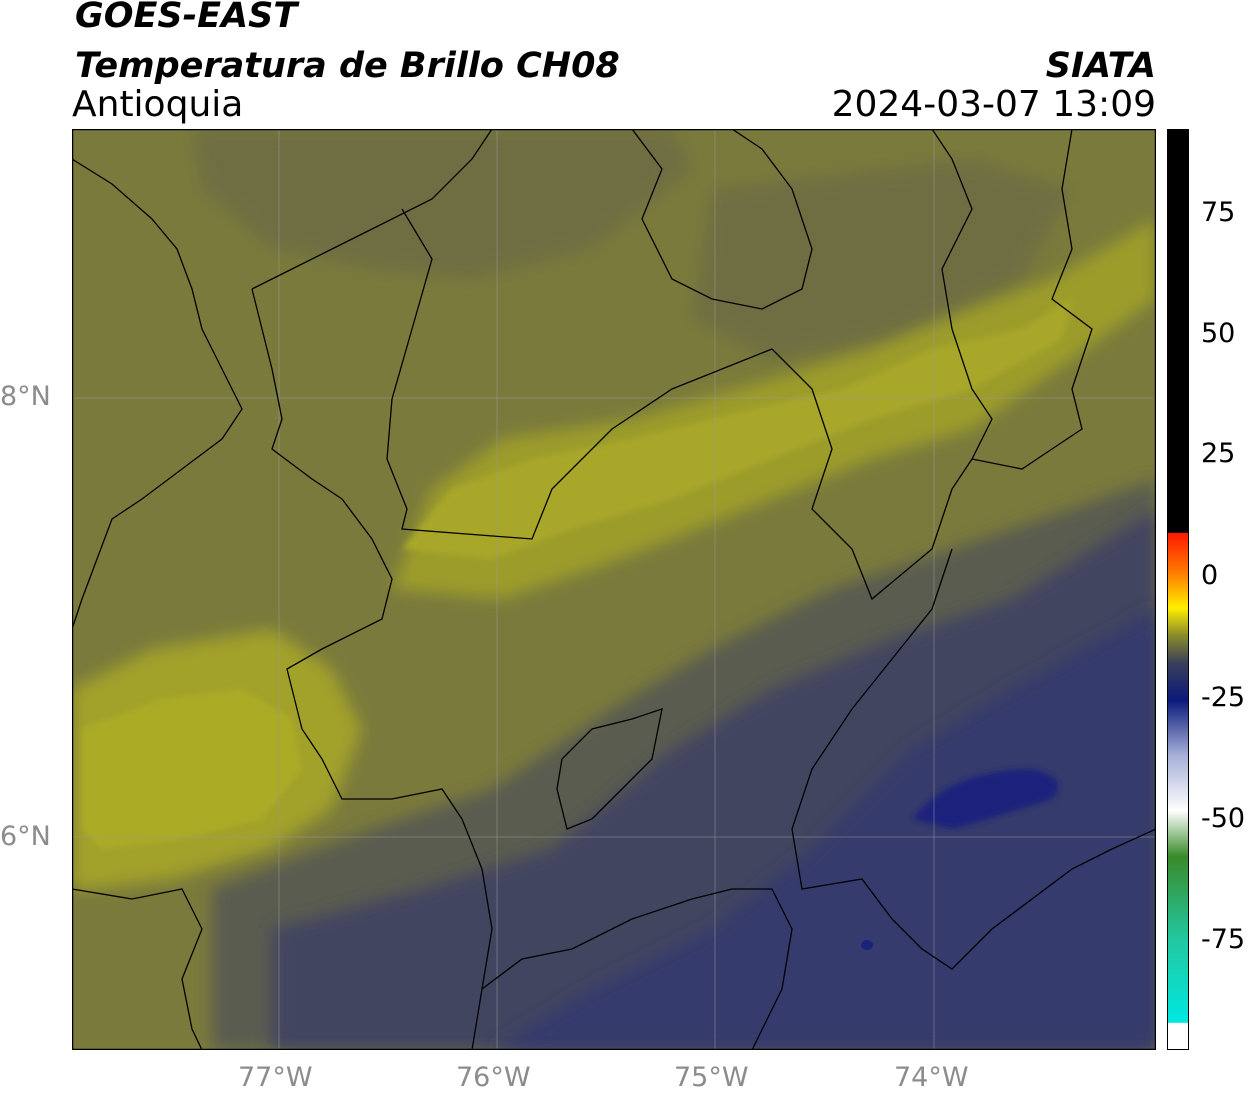 The height and width of the screenshot is (1099, 1252). I want to click on title-product: Temperatura de Brillo CH08, so click(347, 66).